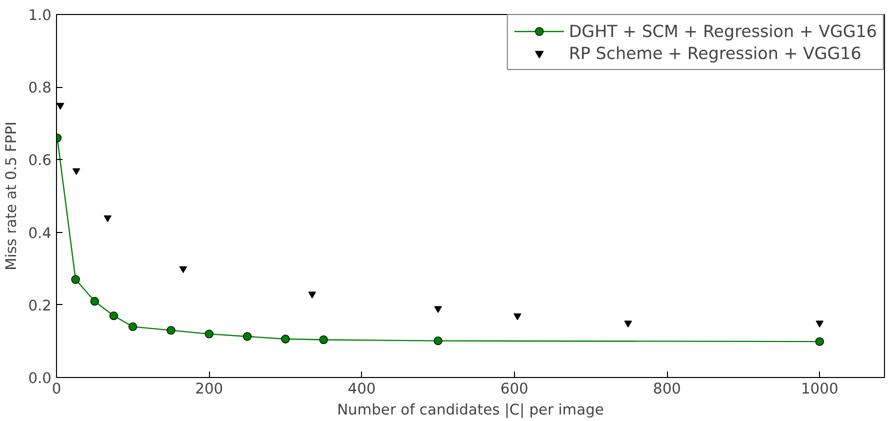 This screenshot has width=888, height=421. Describe the element at coordinates (722, 31) in the screenshot. I see `legend-label: DGHT + SCM + Regression + VGG16` at that location.